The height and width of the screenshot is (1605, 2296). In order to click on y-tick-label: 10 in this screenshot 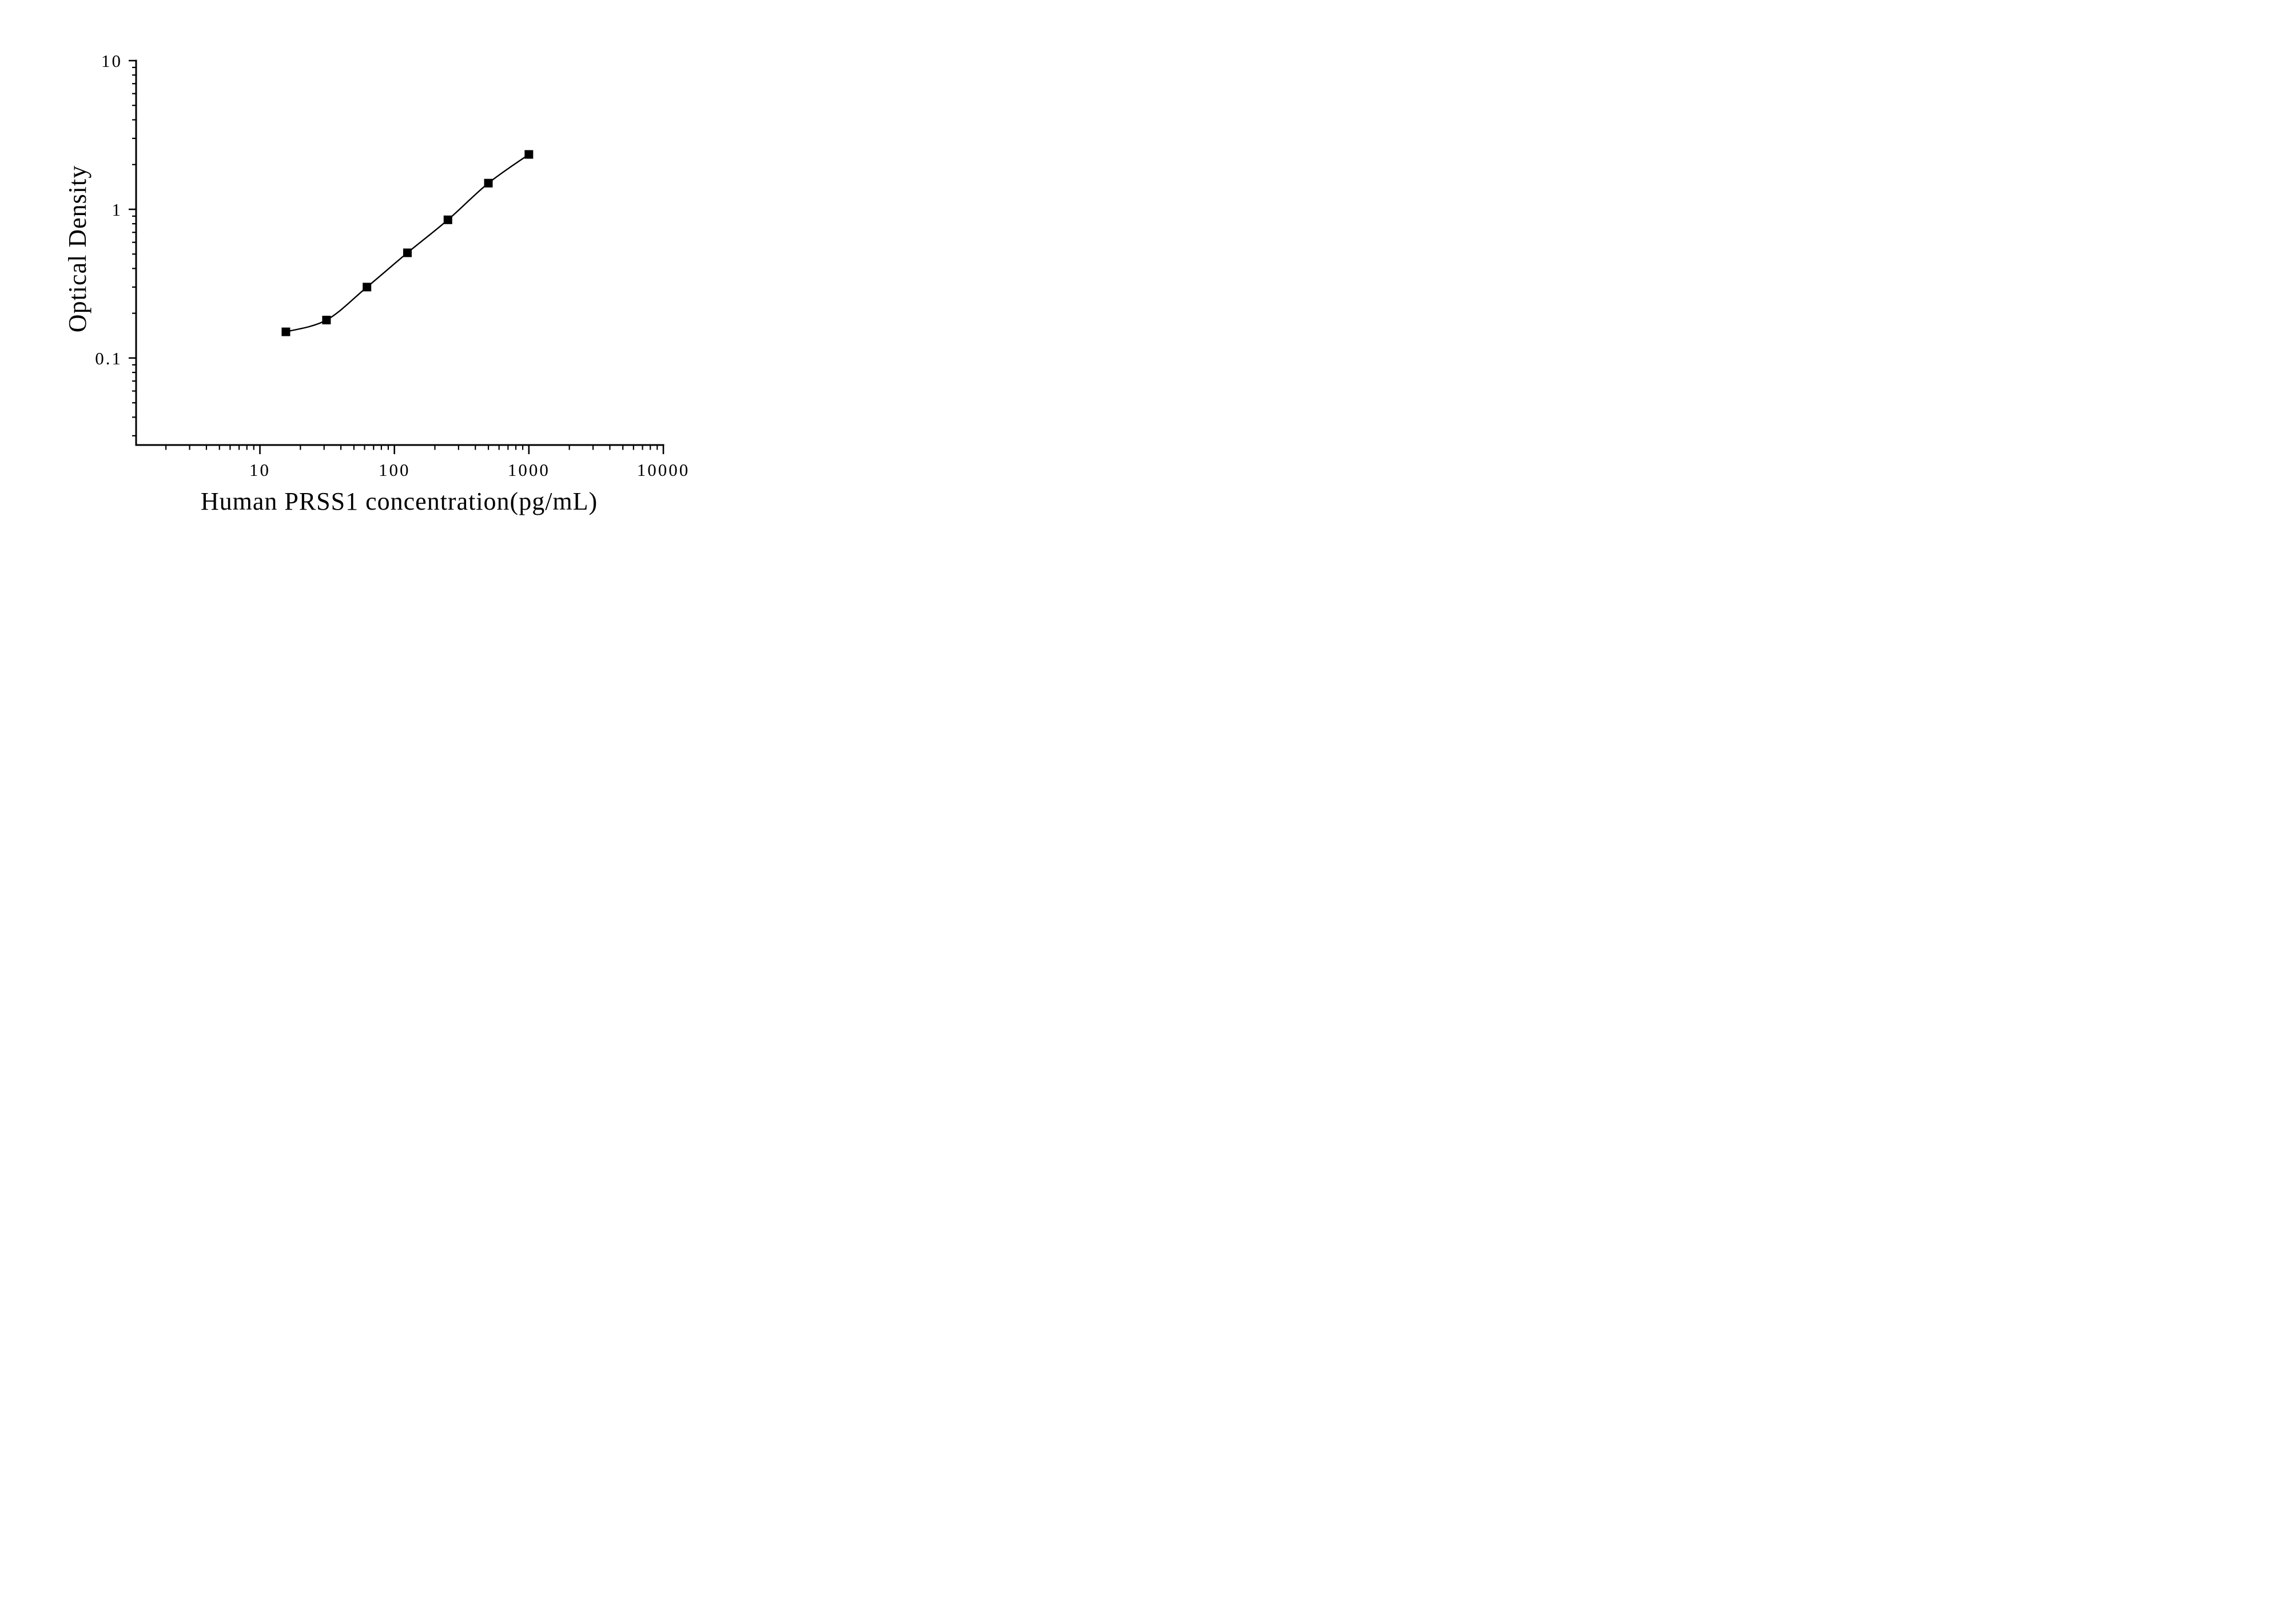, I will do `click(111, 61)`.